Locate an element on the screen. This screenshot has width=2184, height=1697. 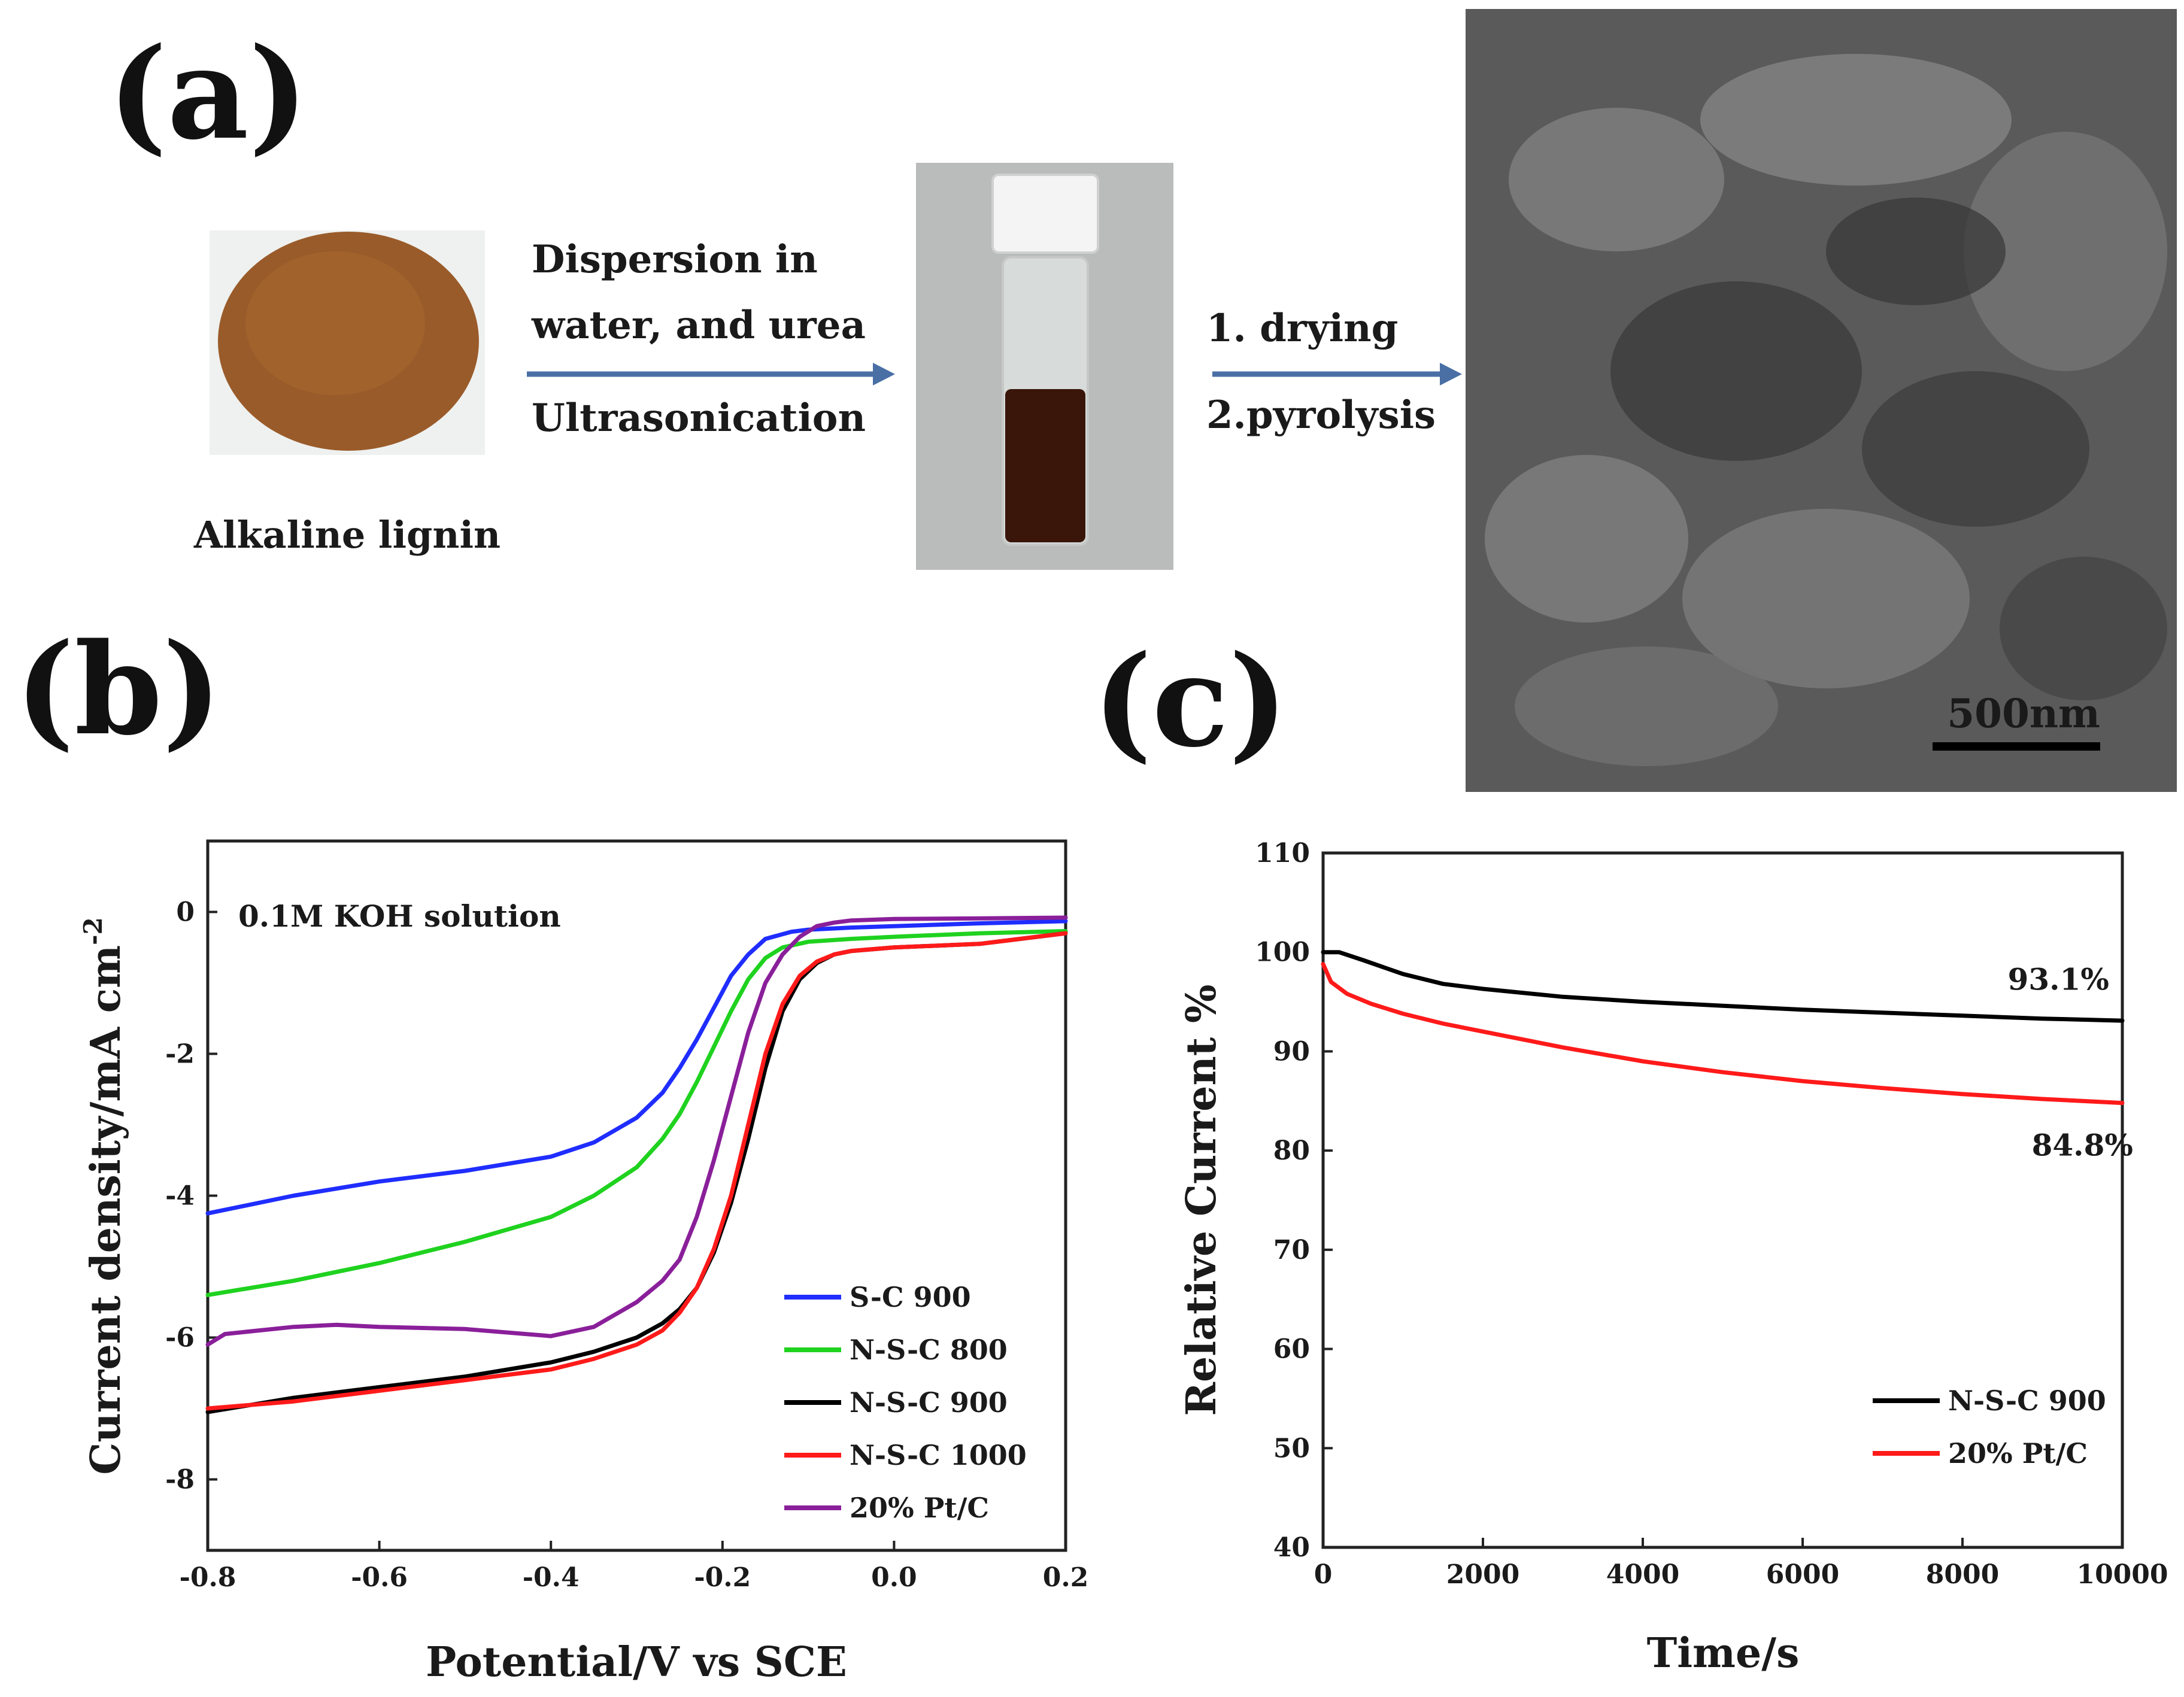
arrow-step1-head is located at coordinates (884, 374).